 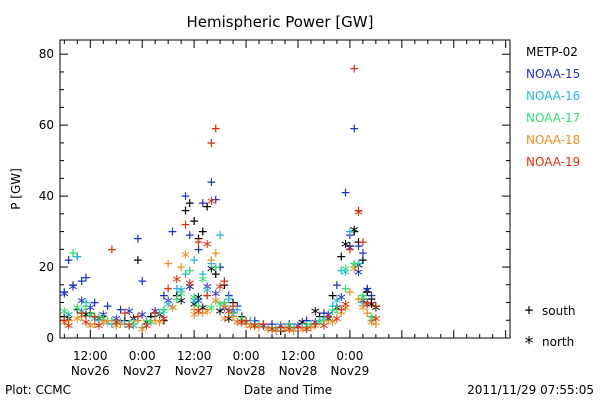 What do you see at coordinates (246, 371) in the screenshot?
I see `x-tick-label-date: Nov28` at bounding box center [246, 371].